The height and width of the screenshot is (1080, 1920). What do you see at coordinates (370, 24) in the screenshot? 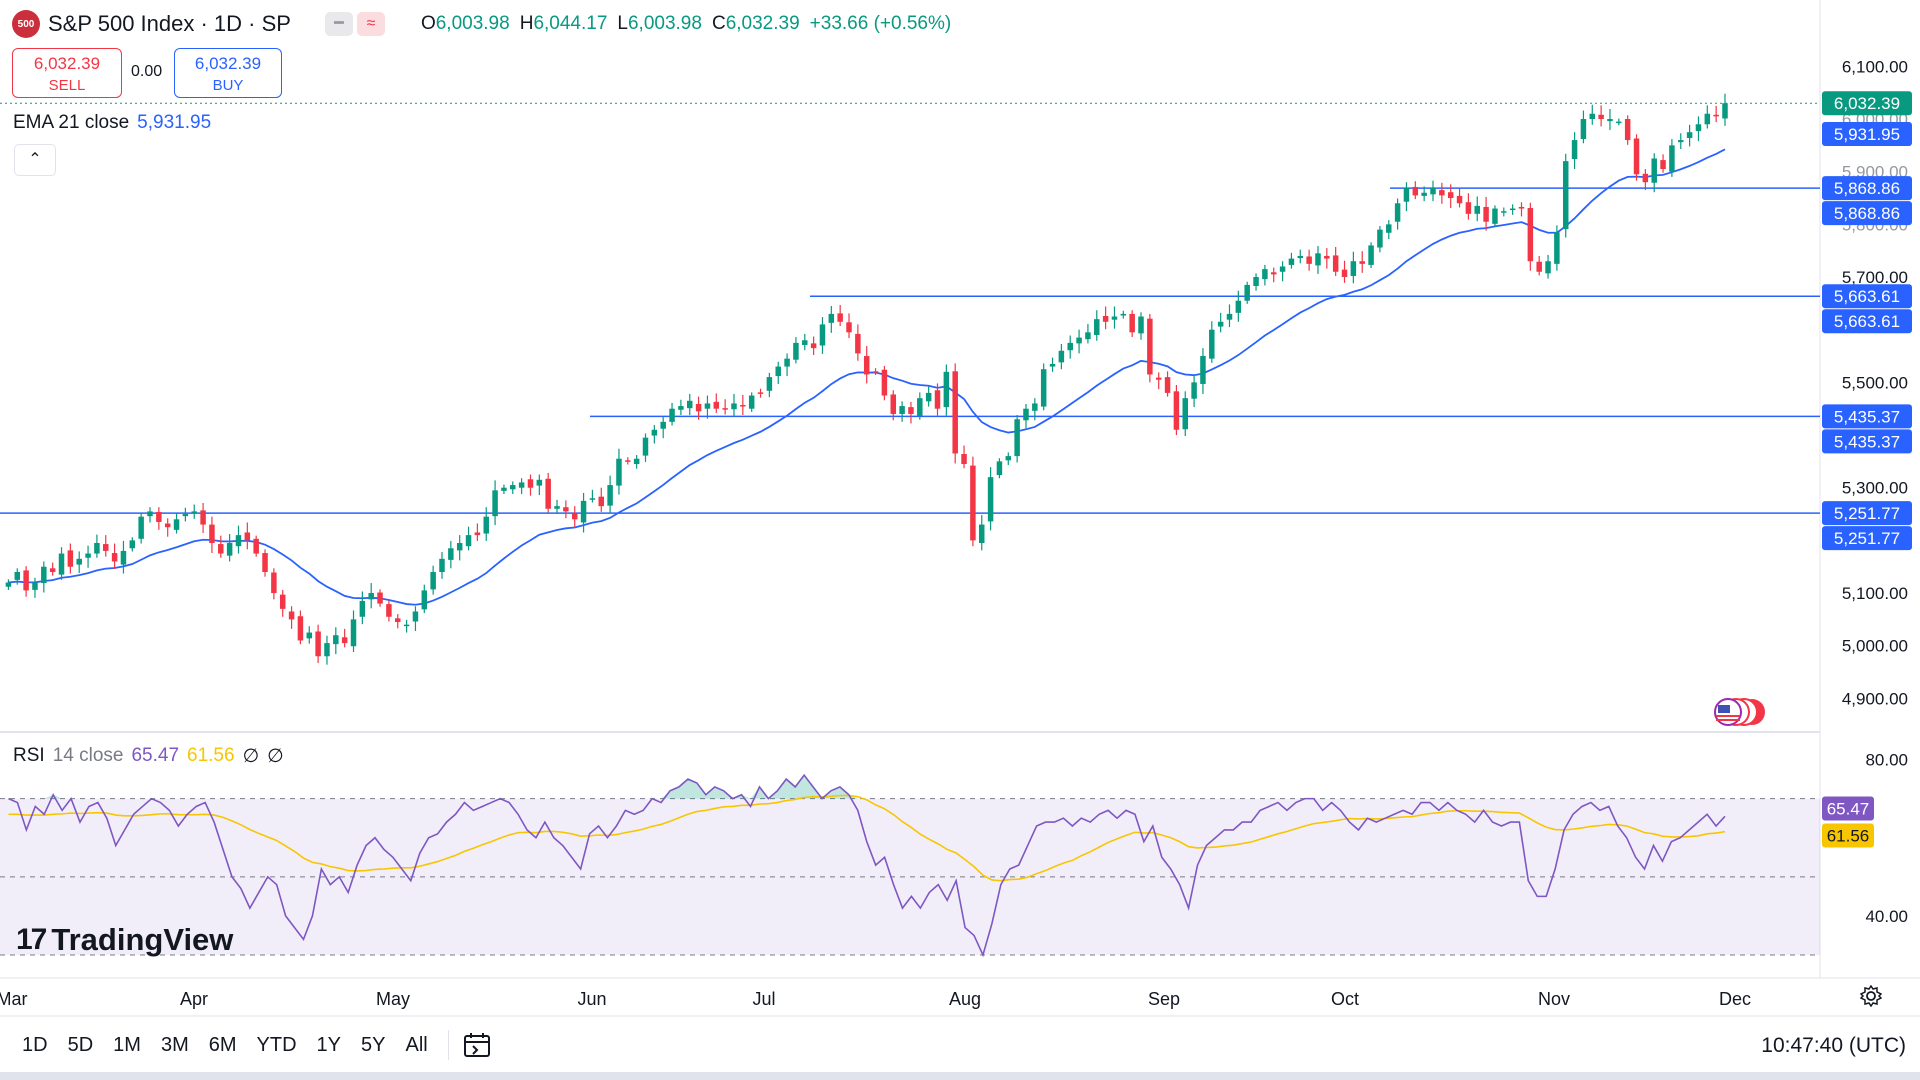
I see `data-delay-icon: ≈` at bounding box center [370, 24].